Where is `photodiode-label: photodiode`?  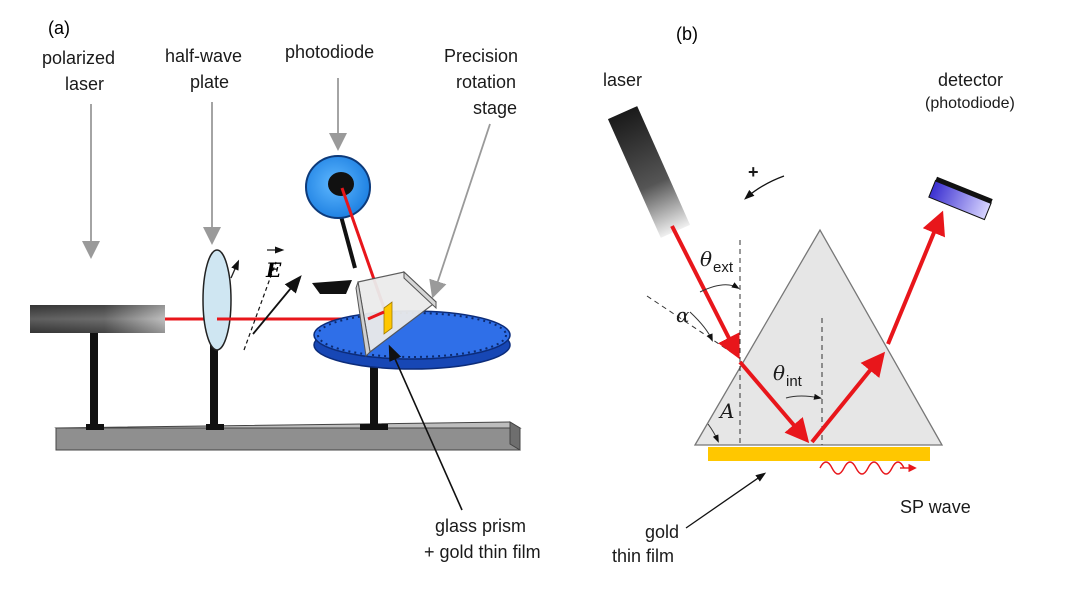 photodiode-label: photodiode is located at coordinates (329, 52).